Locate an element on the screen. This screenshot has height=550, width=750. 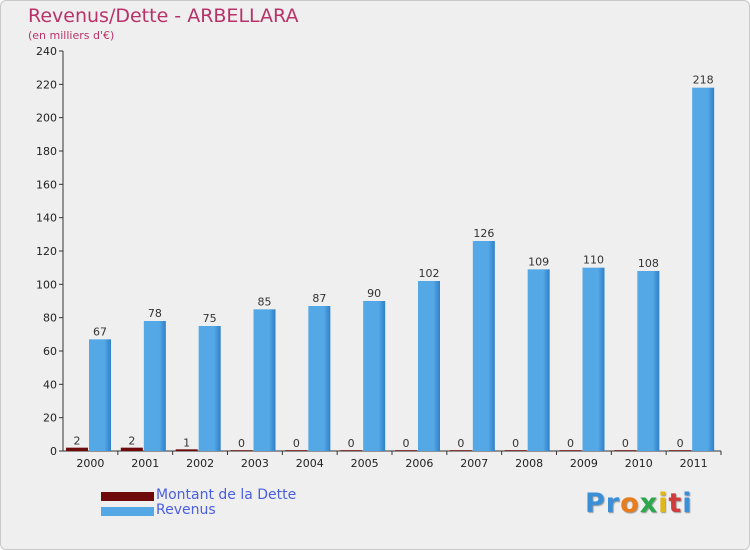
y-tick-label: 200 is located at coordinates (46, 118).